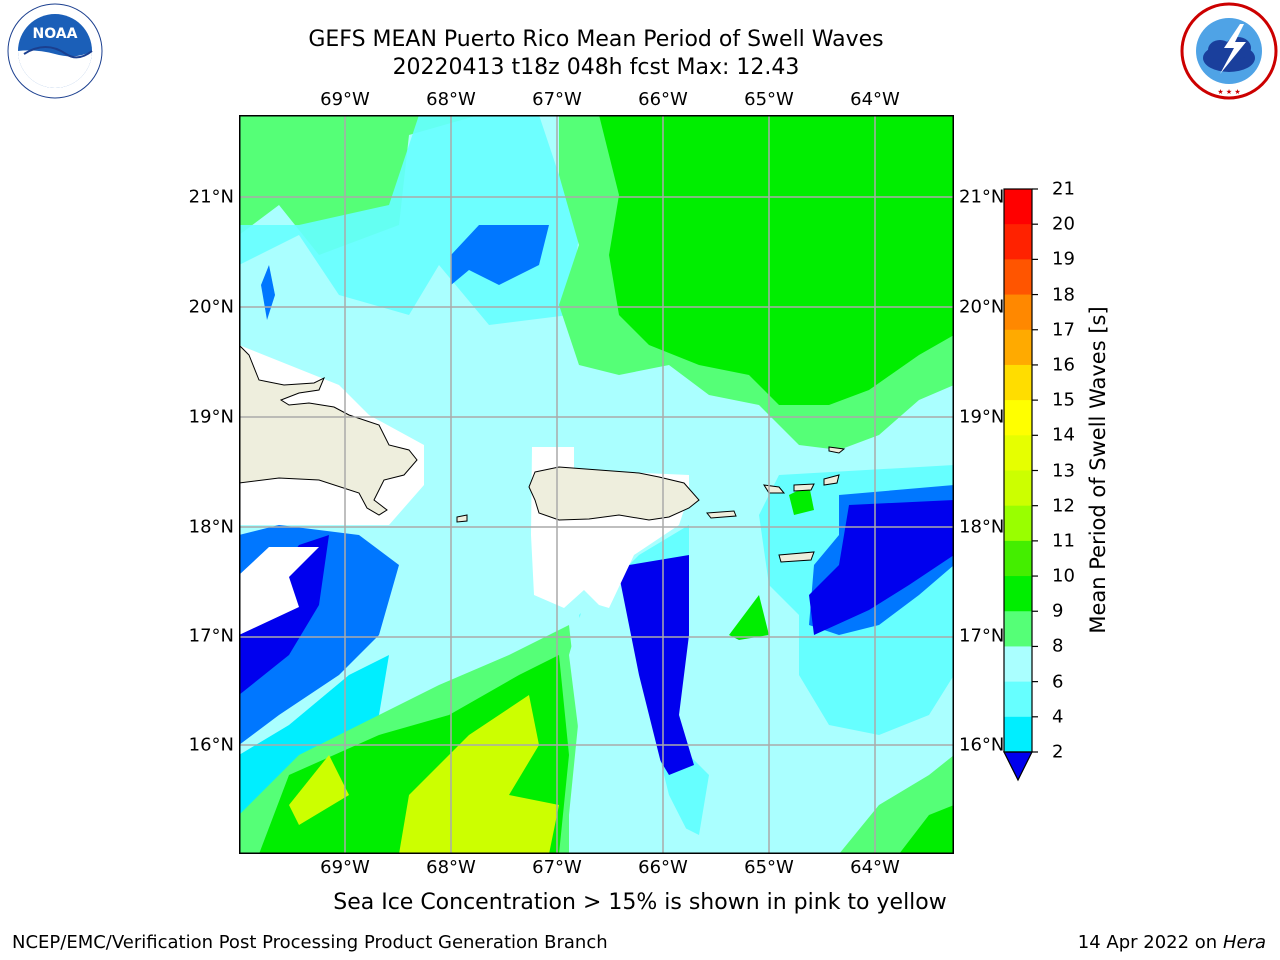  What do you see at coordinates (1063, 189) in the screenshot?
I see `colorbar-tick-label: 21` at bounding box center [1063, 189].